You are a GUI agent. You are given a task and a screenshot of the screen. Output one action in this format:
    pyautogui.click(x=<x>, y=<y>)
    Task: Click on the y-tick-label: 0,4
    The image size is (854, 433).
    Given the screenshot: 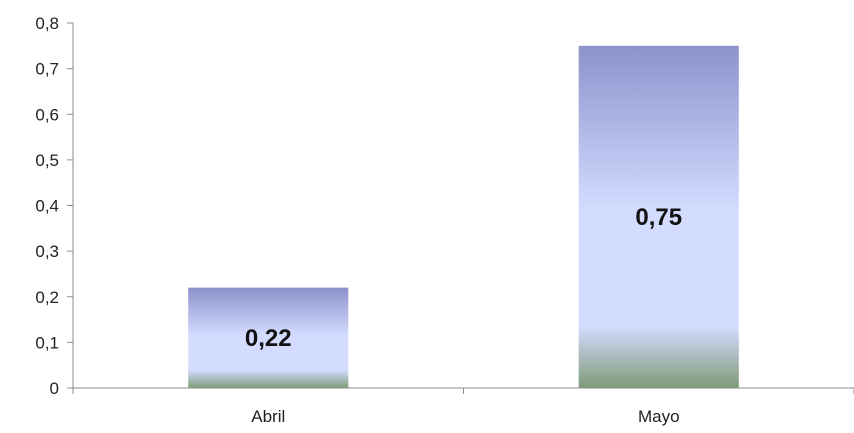 What is the action you would take?
    pyautogui.click(x=47, y=206)
    